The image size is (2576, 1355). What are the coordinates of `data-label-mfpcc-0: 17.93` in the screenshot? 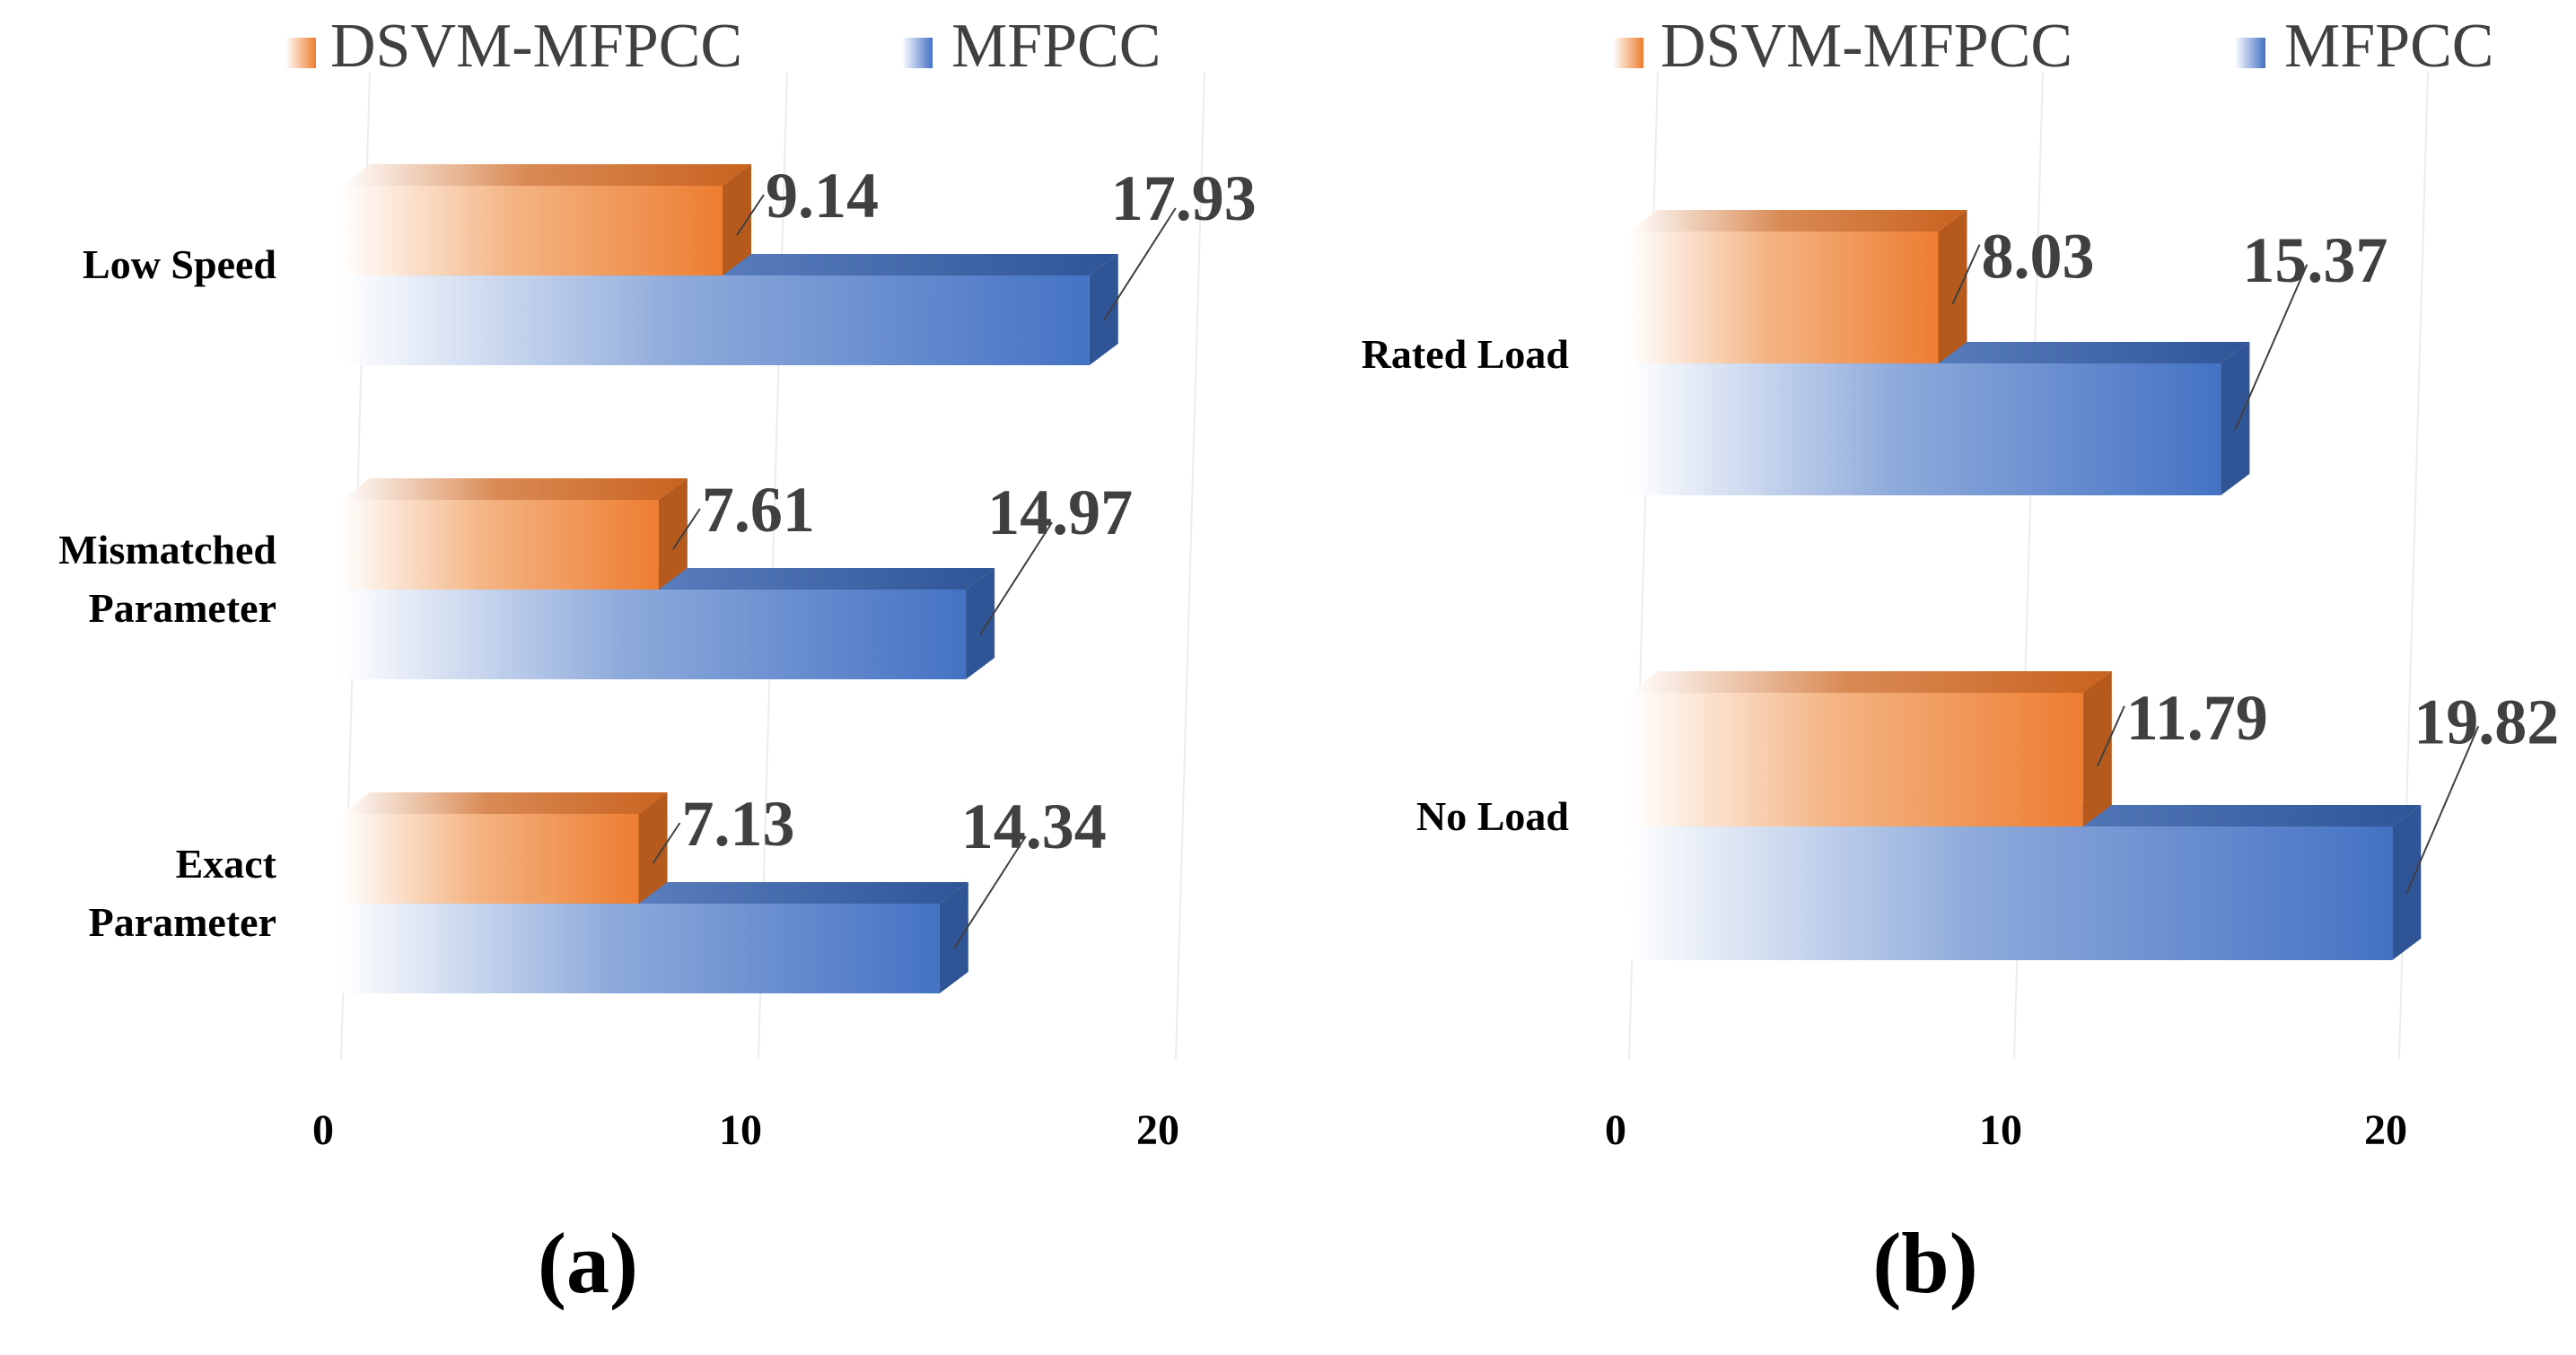 It's located at (1184, 198).